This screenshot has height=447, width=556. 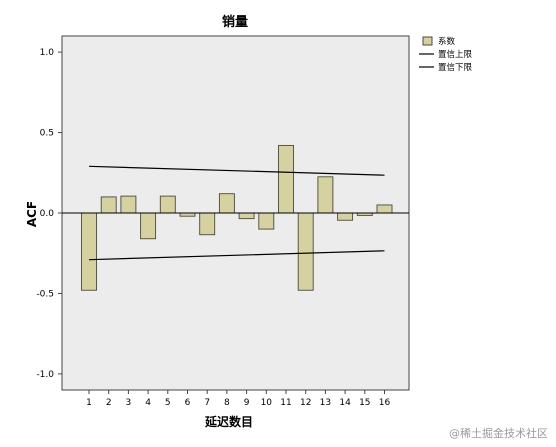 I want to click on x-axis: 1 2 3 4 5 6 7 8 9 10 11 12 13 14 15 16, so click(x=238, y=399).